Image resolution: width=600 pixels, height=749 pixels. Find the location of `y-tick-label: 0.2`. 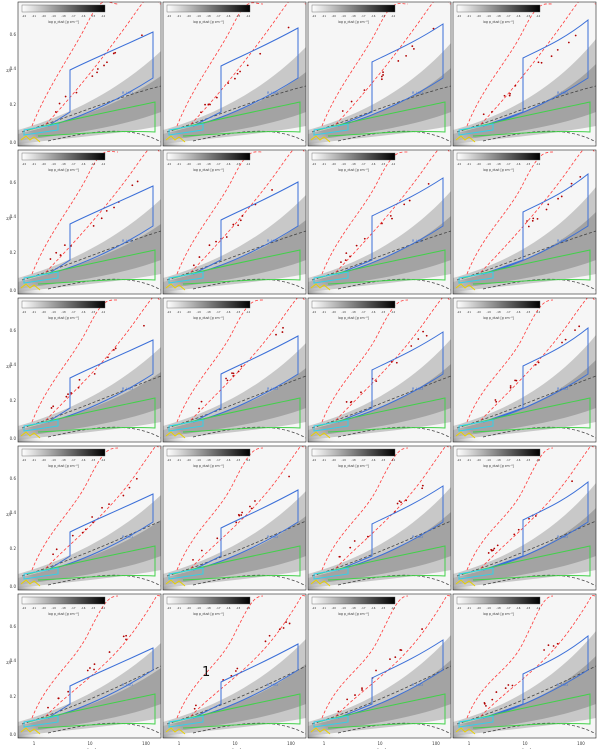

y-tick-label: 0.2 is located at coordinates (13, 252).